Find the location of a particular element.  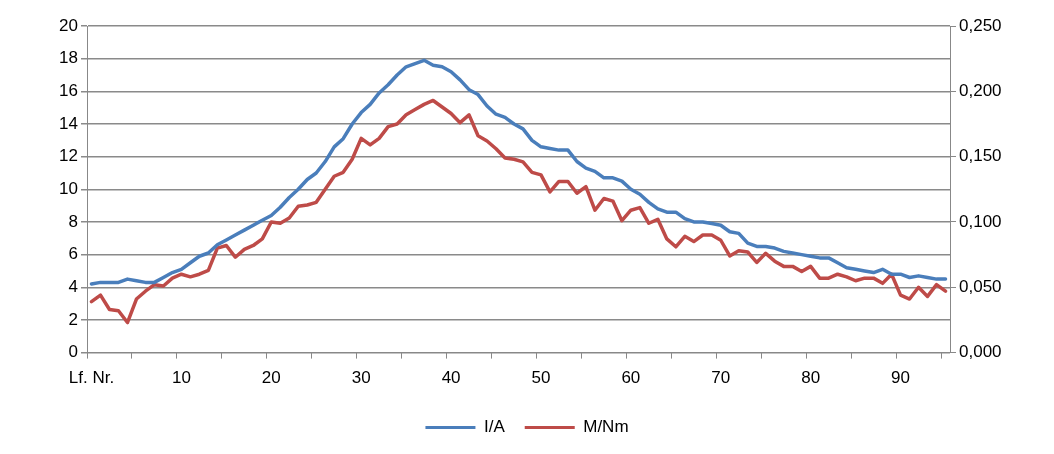

x-tick-label: 90 is located at coordinates (901, 378).